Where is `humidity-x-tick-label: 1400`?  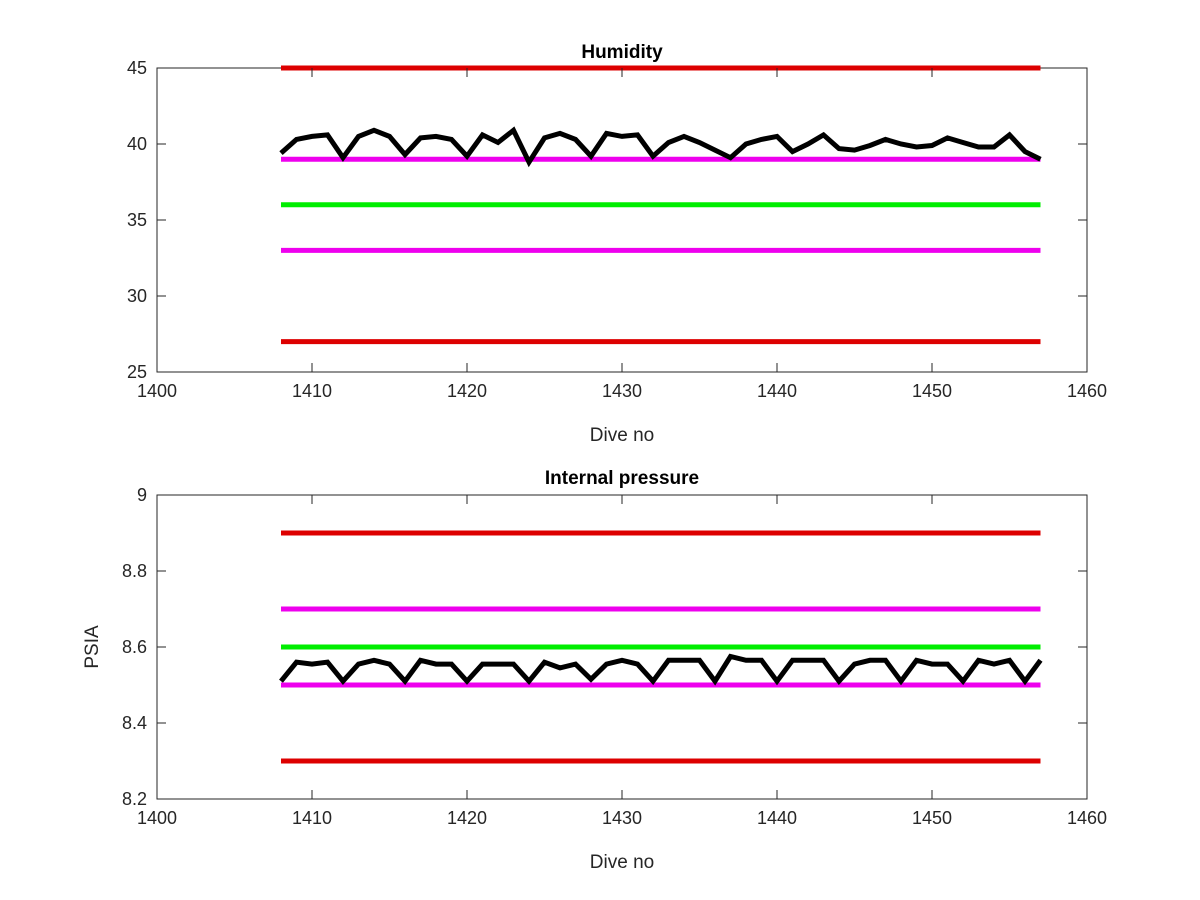 humidity-x-tick-label: 1400 is located at coordinates (157, 391).